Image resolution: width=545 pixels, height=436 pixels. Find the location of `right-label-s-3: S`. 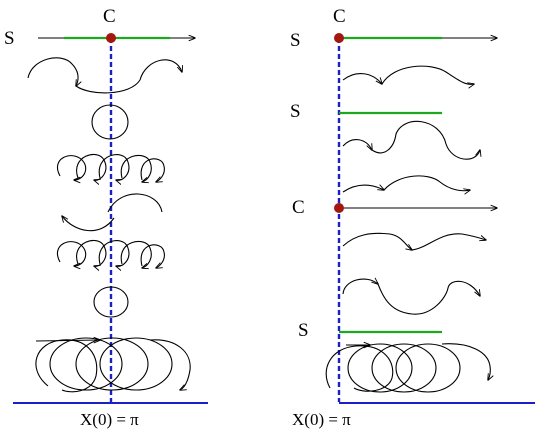

right-label-s-3: S is located at coordinates (303, 330).